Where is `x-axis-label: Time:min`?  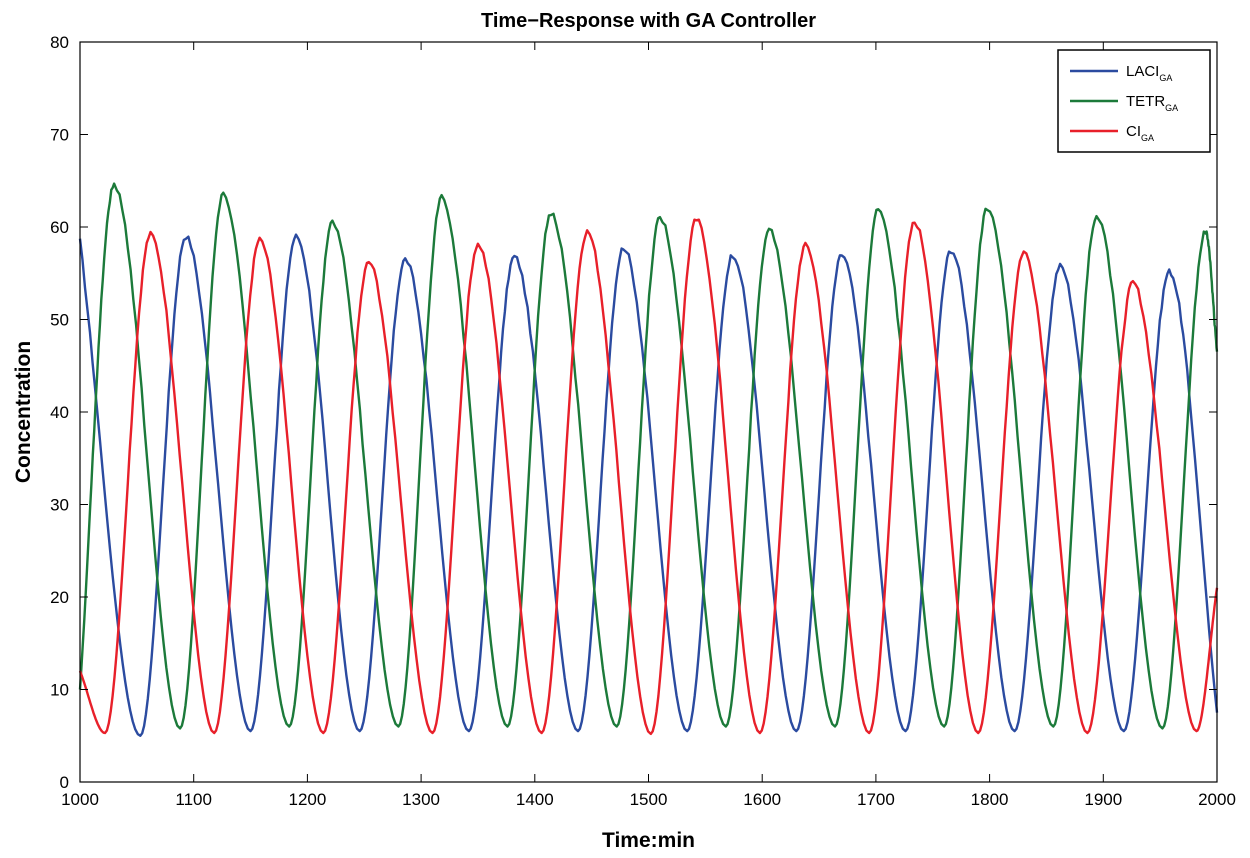 x-axis-label: Time:min is located at coordinates (648, 840).